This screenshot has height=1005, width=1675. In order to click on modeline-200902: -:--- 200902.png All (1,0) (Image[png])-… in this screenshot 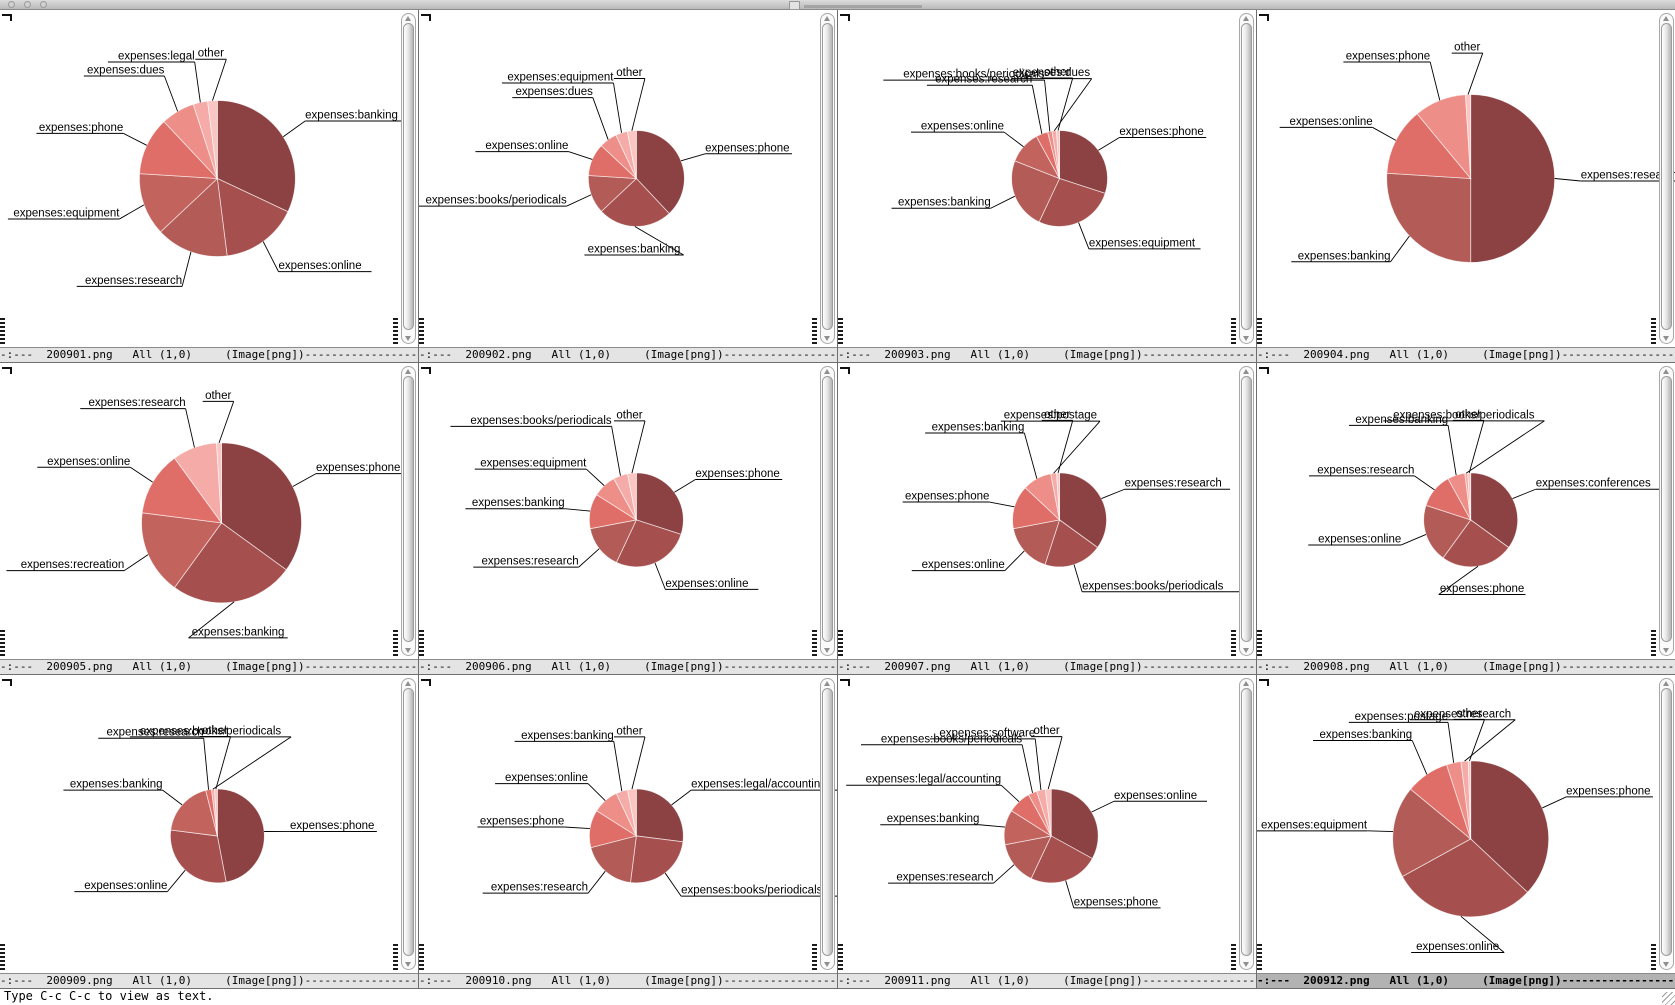, I will do `click(628, 355)`.